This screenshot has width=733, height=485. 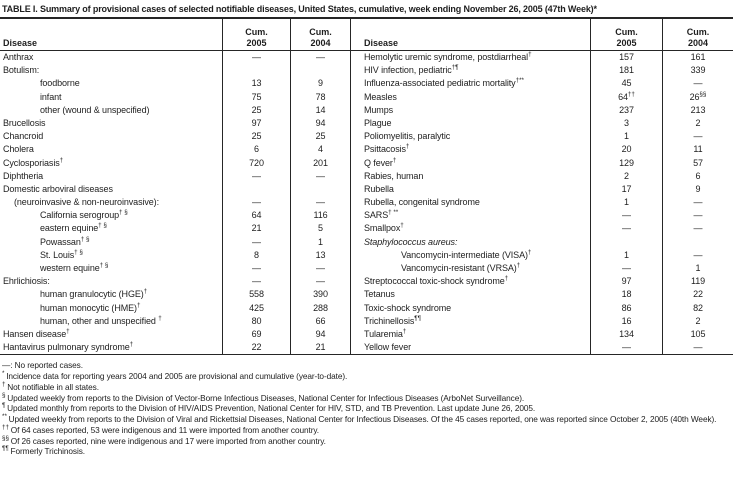 What do you see at coordinates (697, 334) in the screenshot?
I see `cum-2004-value: 105` at bounding box center [697, 334].